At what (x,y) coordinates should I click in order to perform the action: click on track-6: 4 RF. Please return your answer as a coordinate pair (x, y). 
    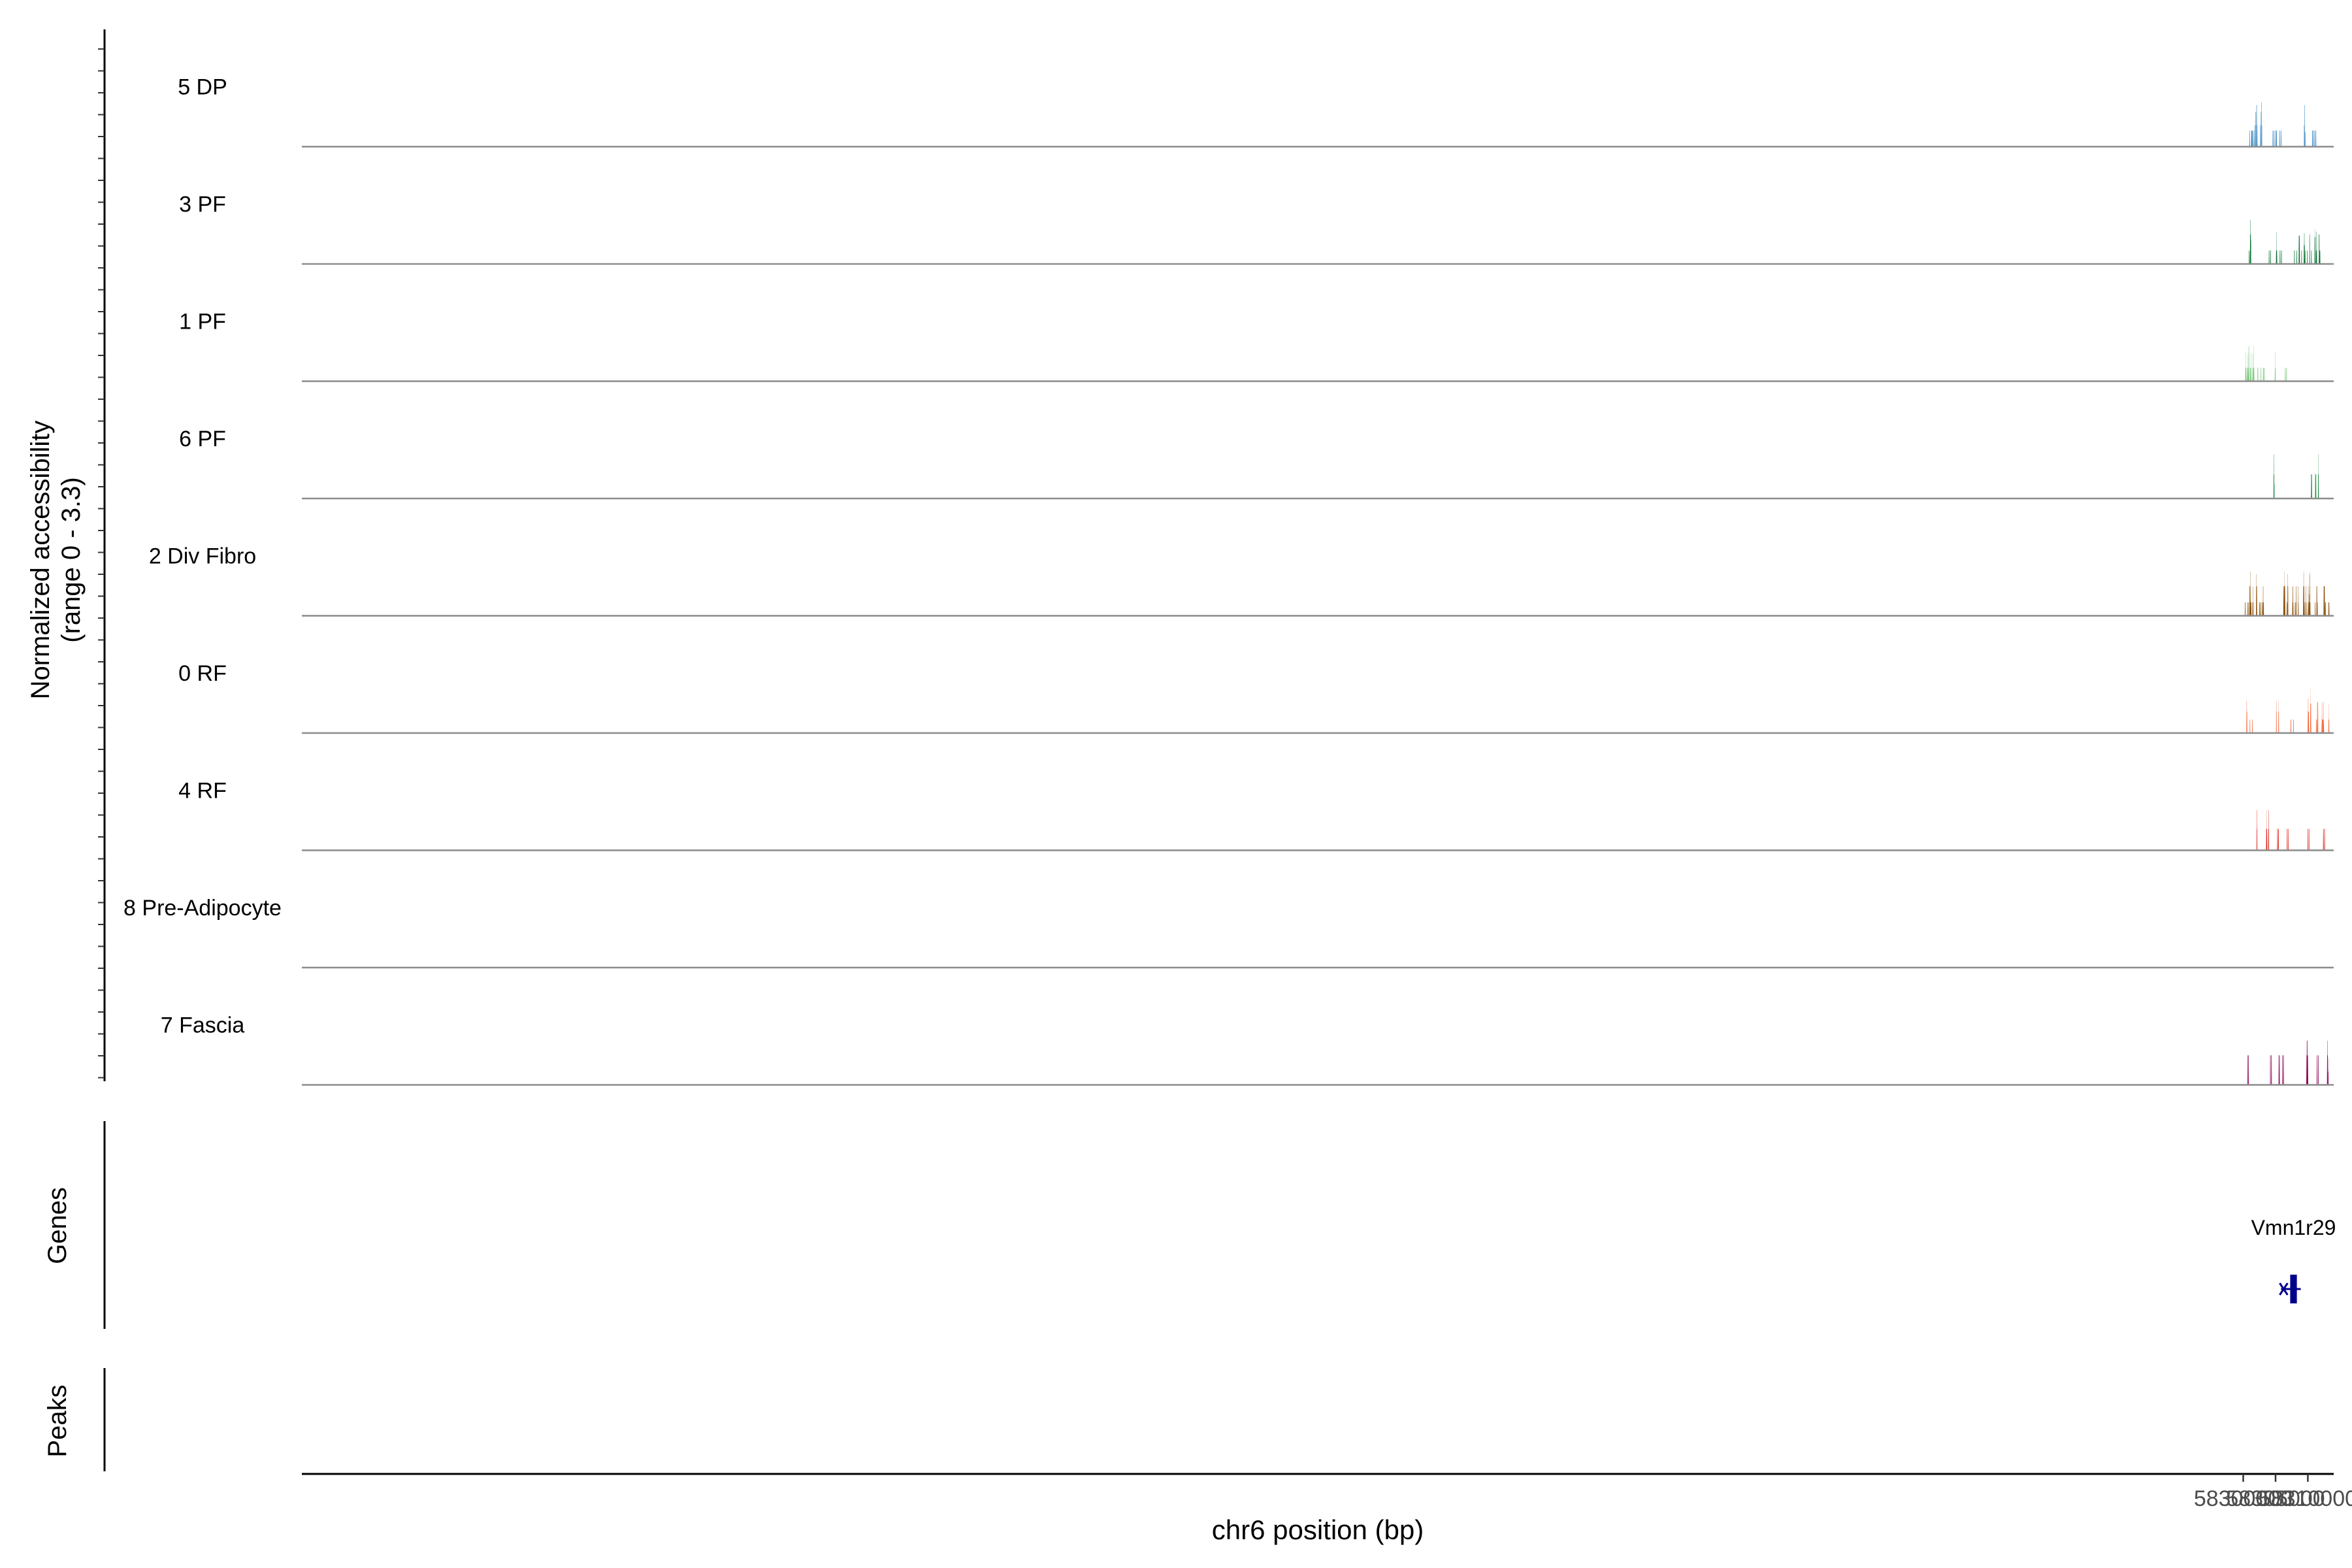
    Looking at the image, I should click on (1256, 815).